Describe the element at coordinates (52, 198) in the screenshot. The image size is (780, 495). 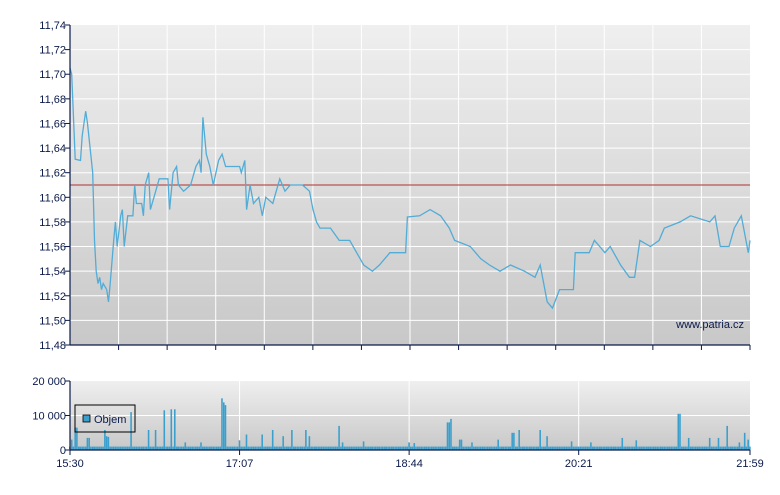
I see `y-tick-label: 11,60` at that location.